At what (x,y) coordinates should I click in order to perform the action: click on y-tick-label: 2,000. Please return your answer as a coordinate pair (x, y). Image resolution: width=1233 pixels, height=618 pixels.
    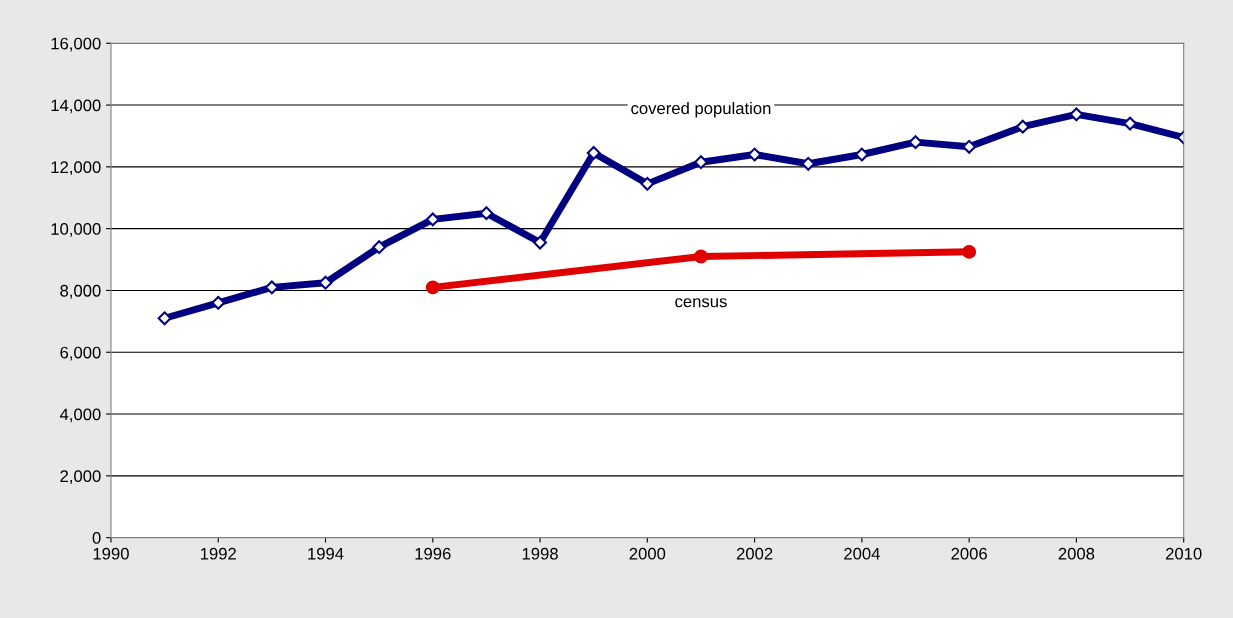
    Looking at the image, I should click on (80, 477).